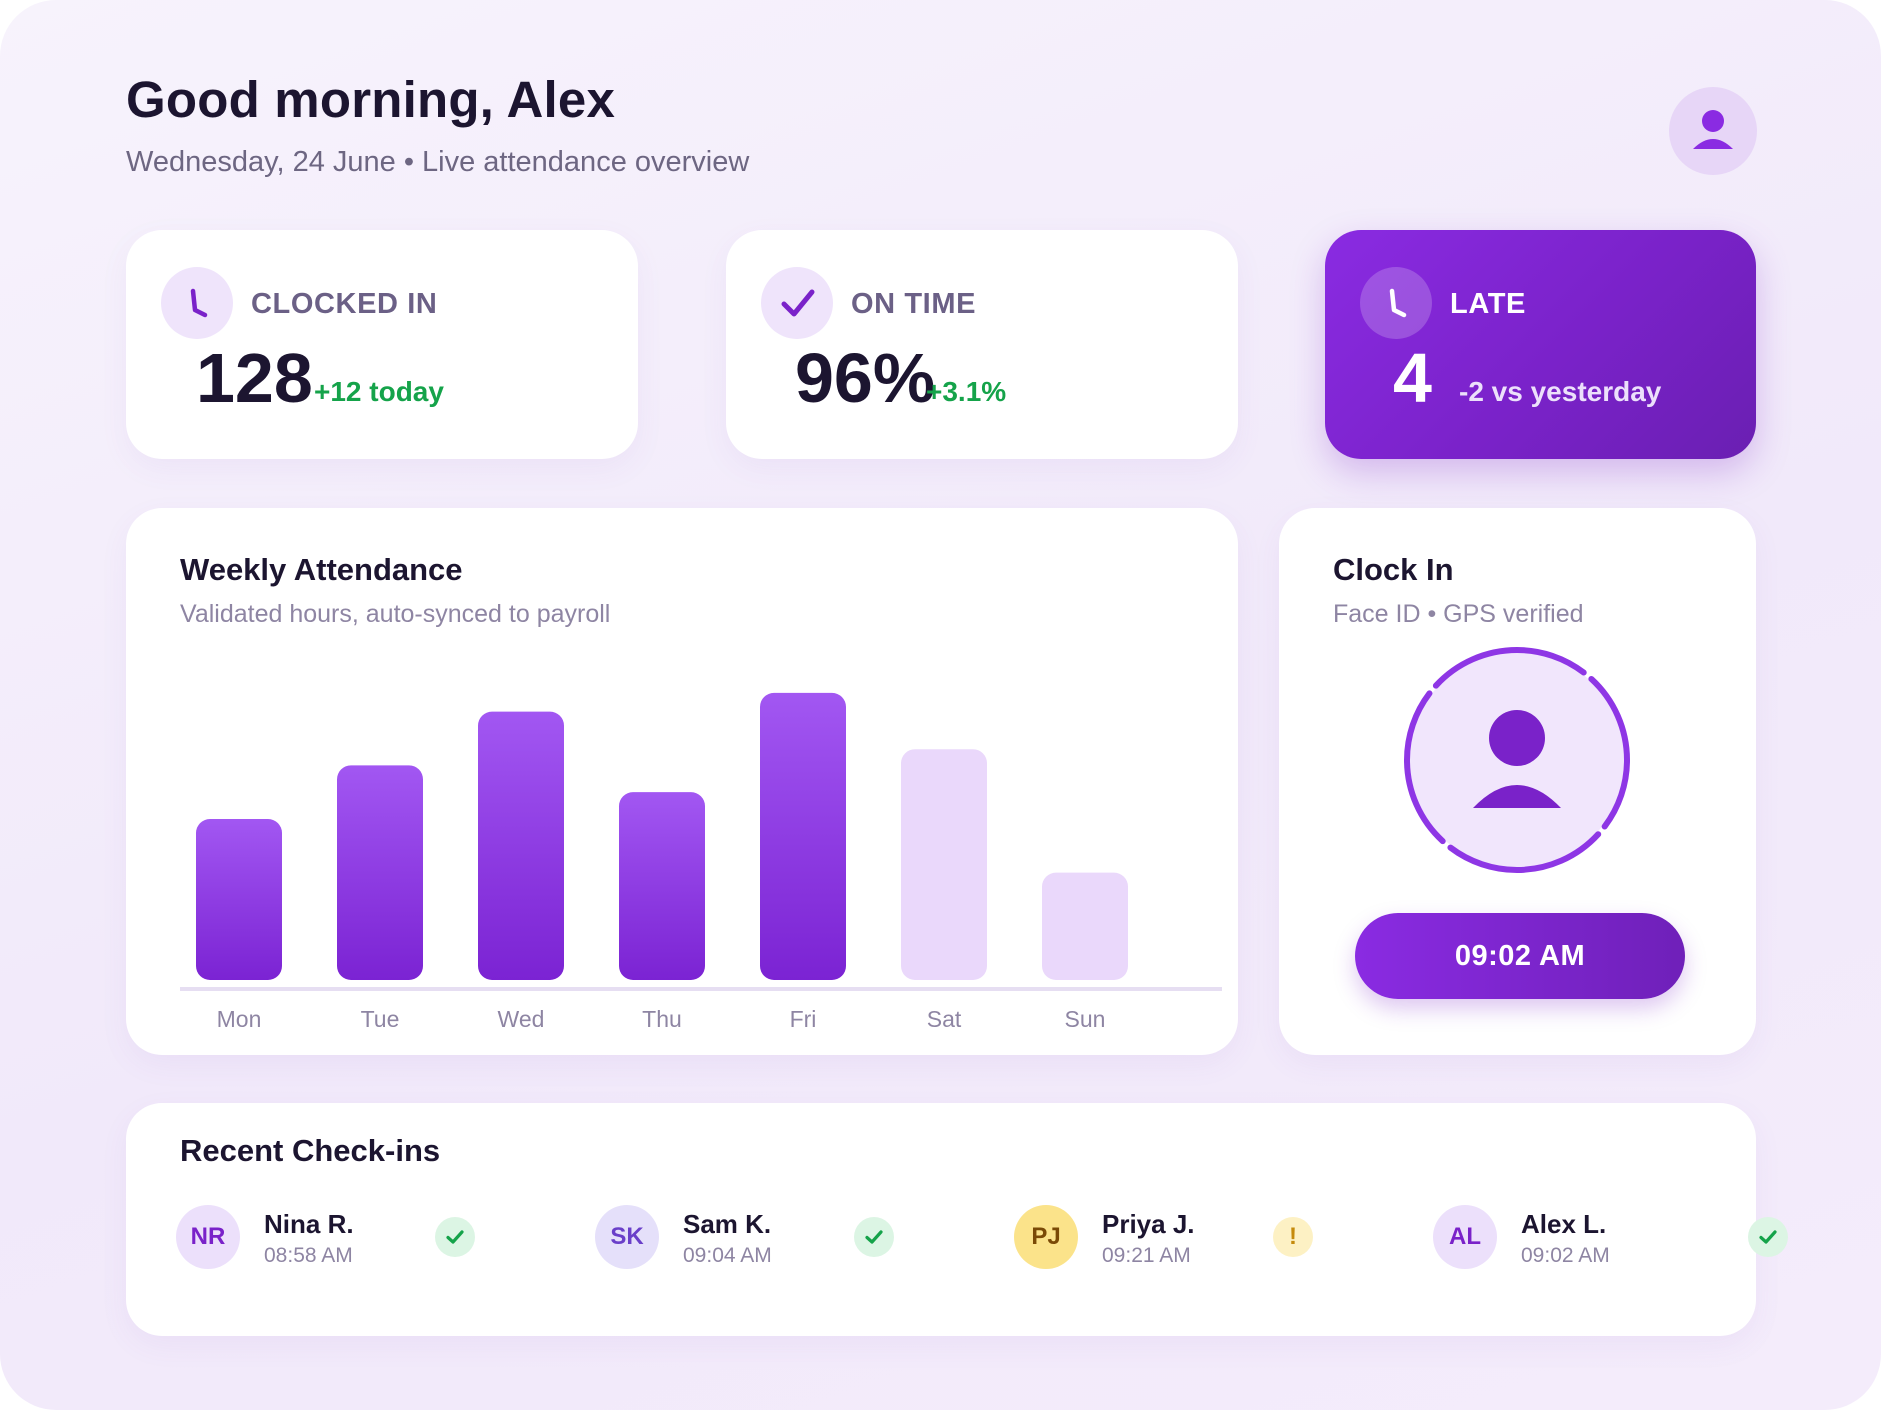 This screenshot has width=1881, height=1410. What do you see at coordinates (1146, 1255) in the screenshot?
I see `checkin-time: 09:21 AM` at bounding box center [1146, 1255].